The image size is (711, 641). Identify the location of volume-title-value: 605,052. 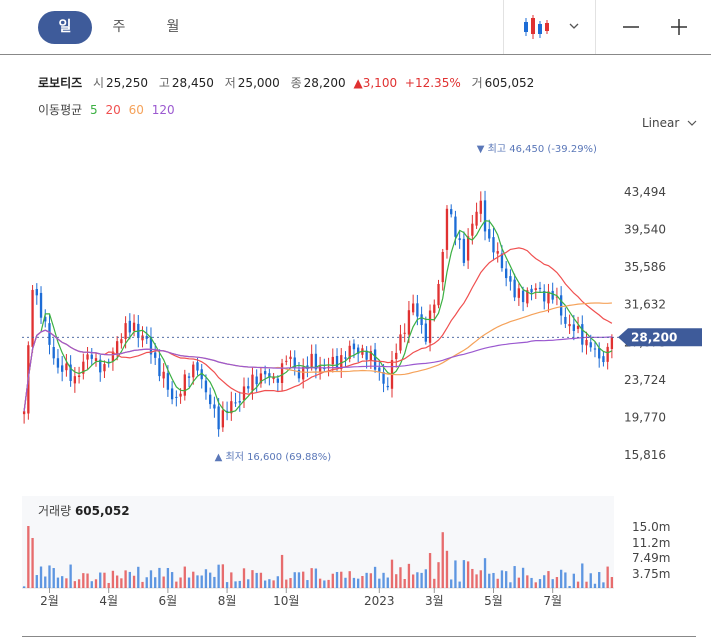
(102, 511).